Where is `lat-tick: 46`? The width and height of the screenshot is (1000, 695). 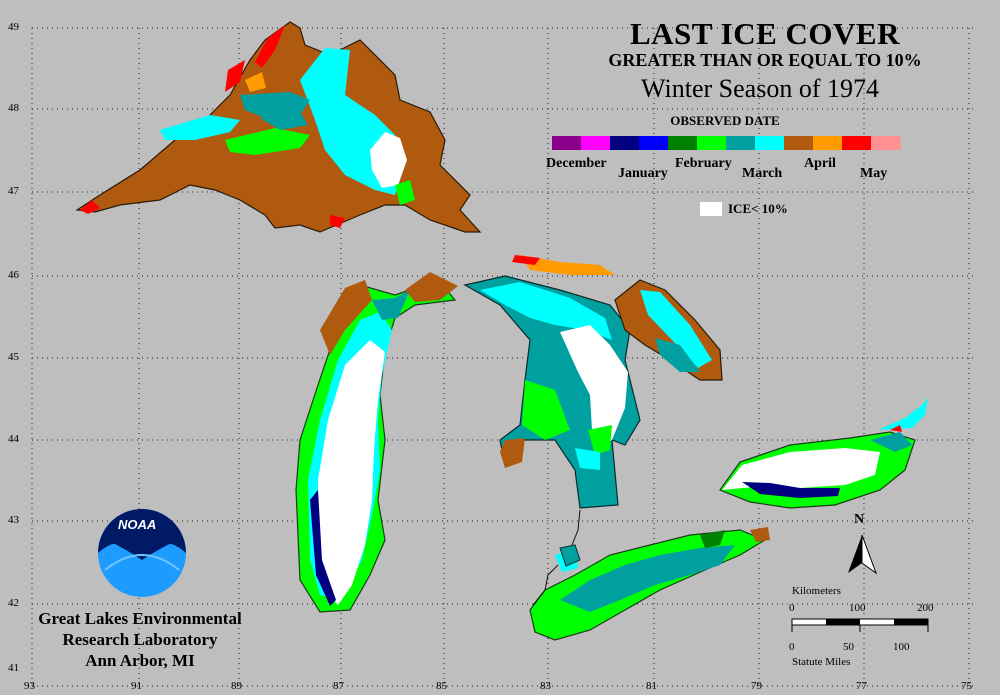
lat-tick: 46 is located at coordinates (13, 275).